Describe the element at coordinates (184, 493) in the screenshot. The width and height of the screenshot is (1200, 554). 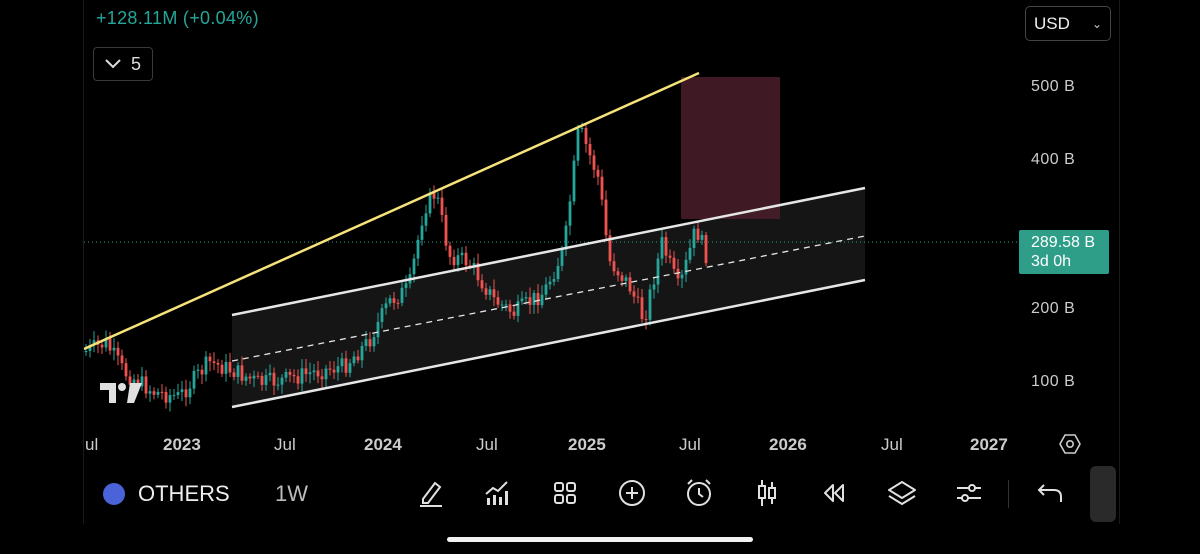
I see `symbol-search-button: OTHERS` at that location.